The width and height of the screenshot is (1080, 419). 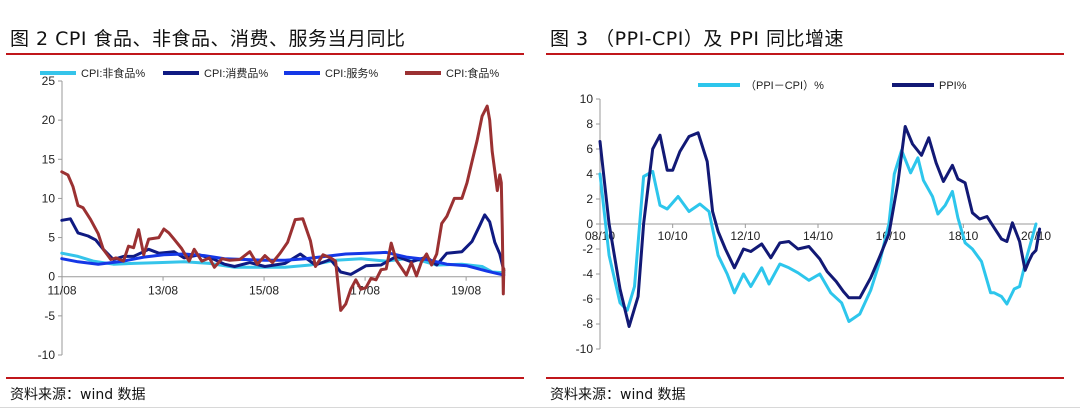 What do you see at coordinates (365, 291) in the screenshot?
I see `x-tick-label: 17/08` at bounding box center [365, 291].